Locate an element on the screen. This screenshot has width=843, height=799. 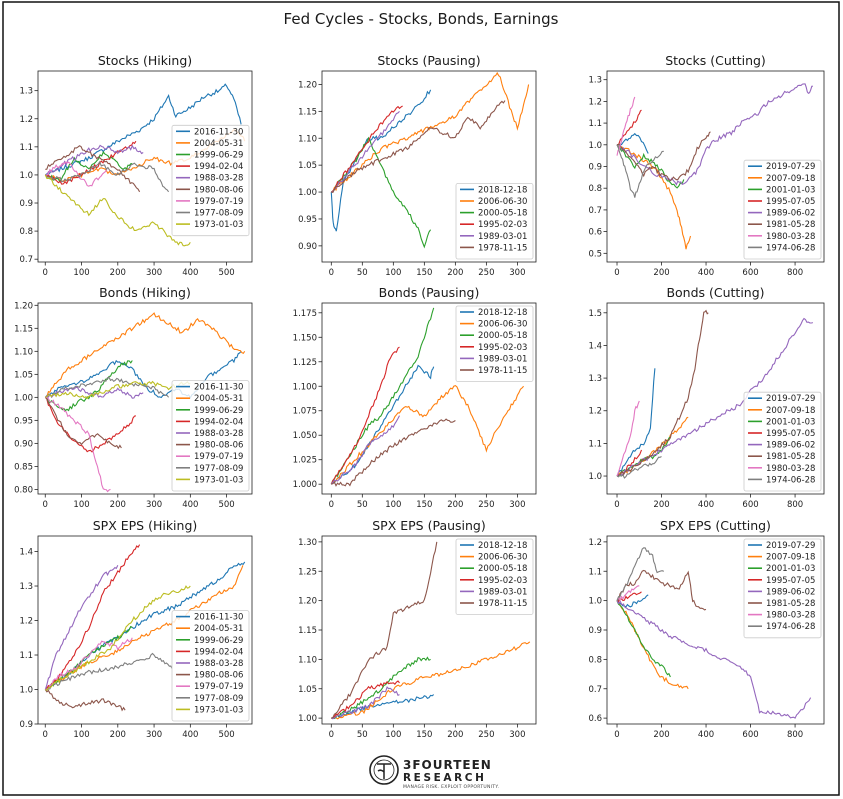
stocks-hiking-axes is located at coordinates (145, 166).